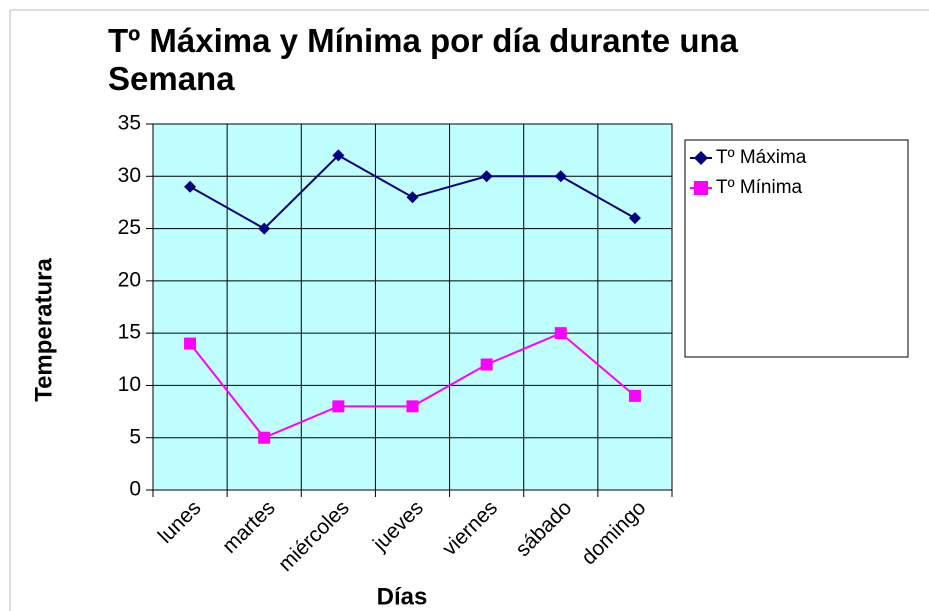  Describe the element at coordinates (470, 528) in the screenshot. I see `x-tick-label: viernes` at that location.